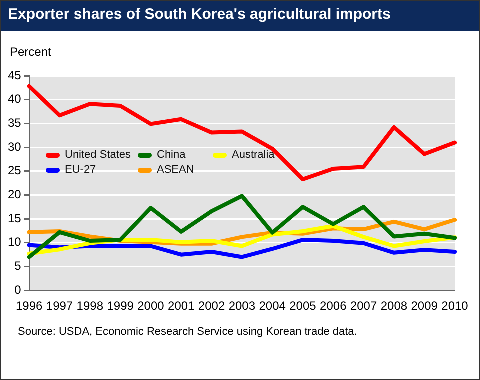 This screenshot has height=380, width=480. Describe the element at coordinates (15, 147) in the screenshot. I see `y-tick-label: 30` at that location.